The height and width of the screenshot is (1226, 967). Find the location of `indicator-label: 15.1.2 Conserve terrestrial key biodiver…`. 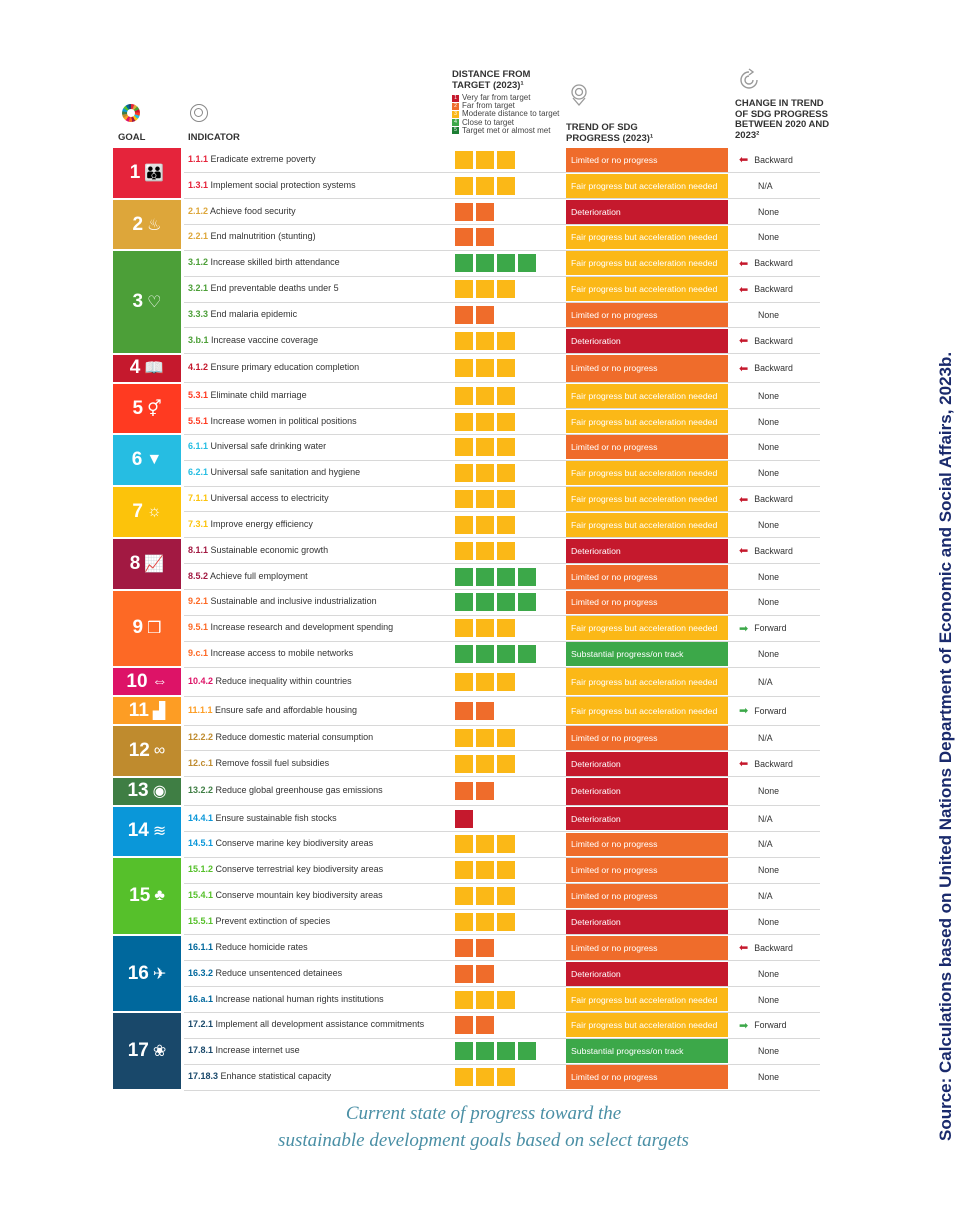

indicator-label: 15.1.2 Conserve terrestrial key biodiver… is located at coordinates (285, 869).